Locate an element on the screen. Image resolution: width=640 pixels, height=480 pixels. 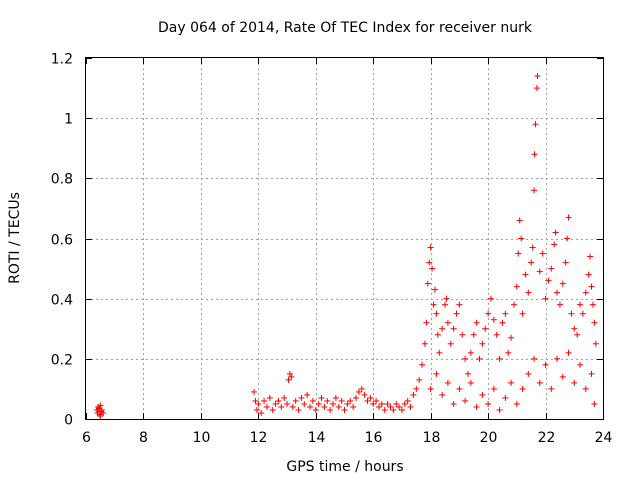
x-tick-label: 8 is located at coordinates (143, 438).